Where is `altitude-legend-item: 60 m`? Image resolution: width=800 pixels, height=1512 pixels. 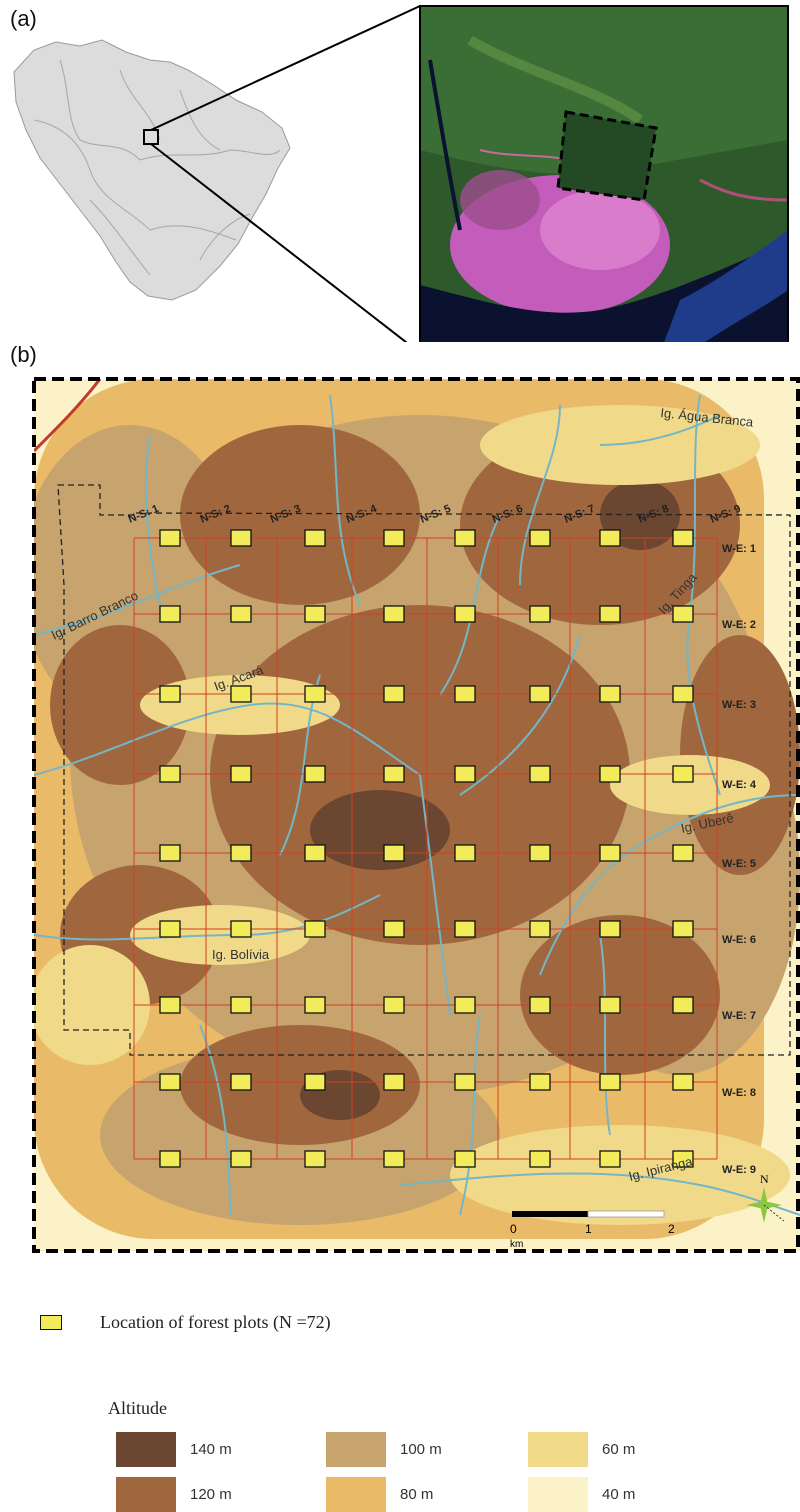 altitude-legend-item: 60 m is located at coordinates (581, 1449).